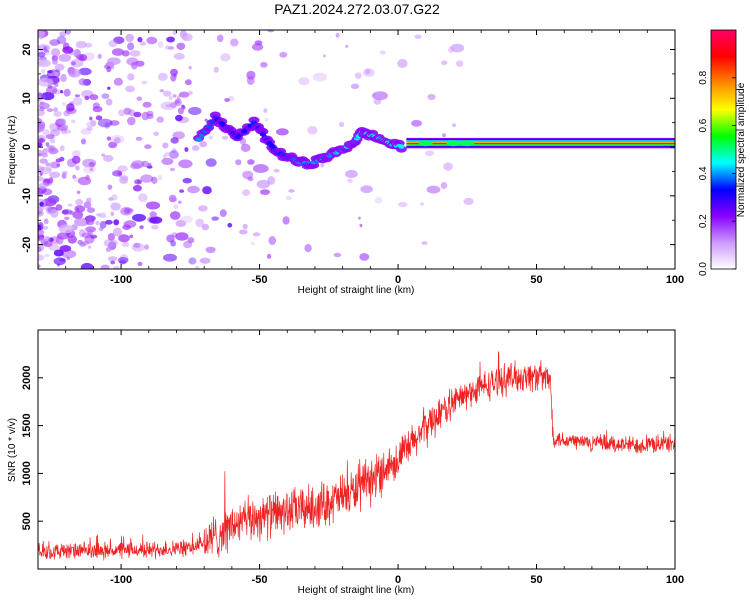 The height and width of the screenshot is (600, 750). What do you see at coordinates (398, 580) in the screenshot?
I see `snr-x-tick-label: 0` at bounding box center [398, 580].